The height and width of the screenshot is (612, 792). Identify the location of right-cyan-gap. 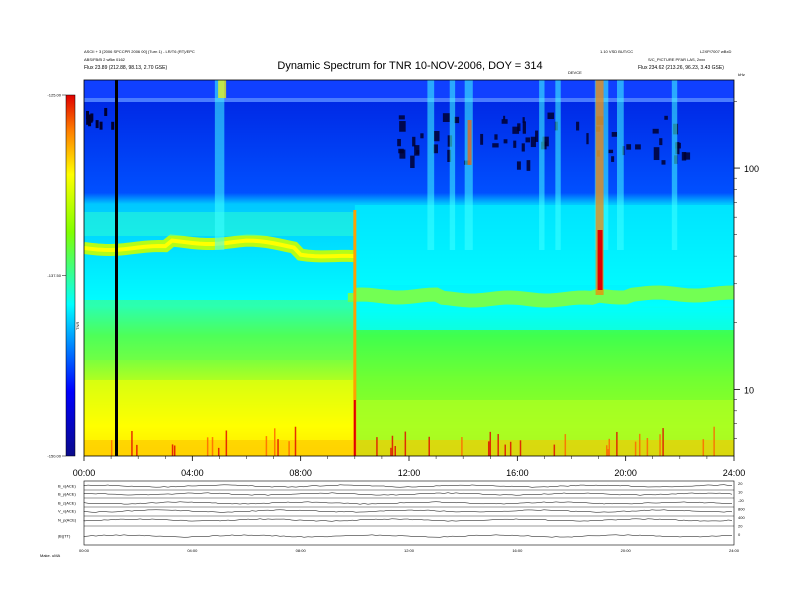
(544, 319).